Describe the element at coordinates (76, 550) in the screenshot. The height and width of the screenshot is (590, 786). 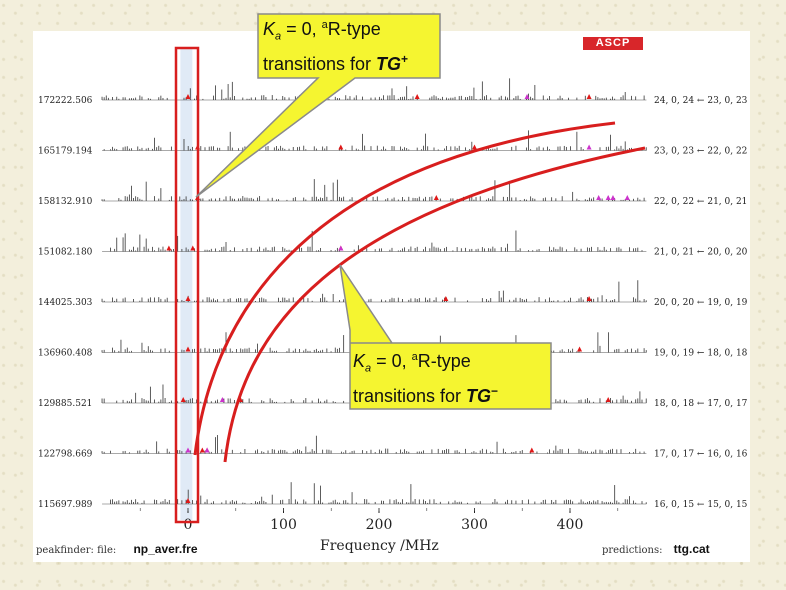
I see `peakfinder-label: peakfinder: file:` at that location.